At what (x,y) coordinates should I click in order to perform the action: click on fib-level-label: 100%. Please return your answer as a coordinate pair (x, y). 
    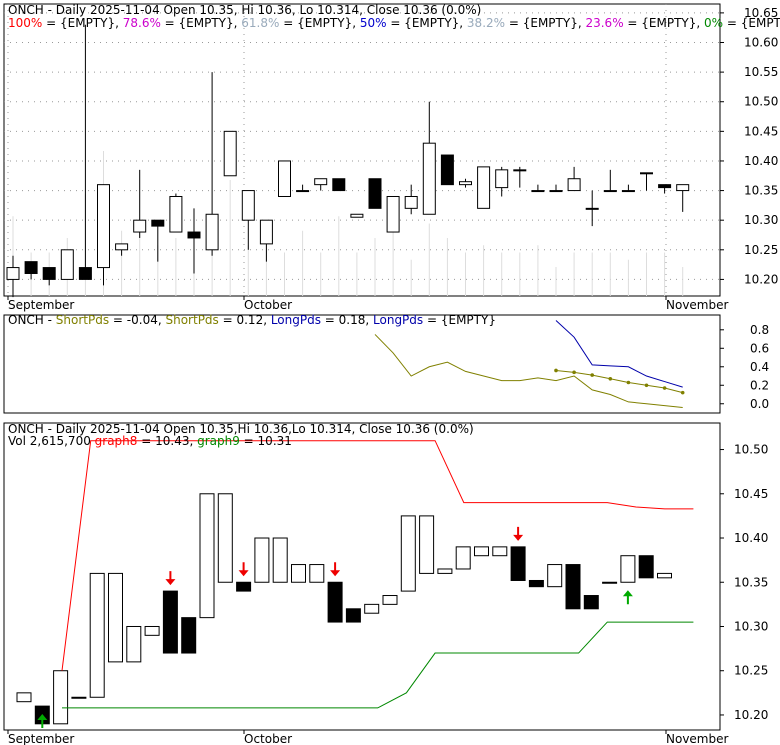
    Looking at the image, I should click on (25, 23).